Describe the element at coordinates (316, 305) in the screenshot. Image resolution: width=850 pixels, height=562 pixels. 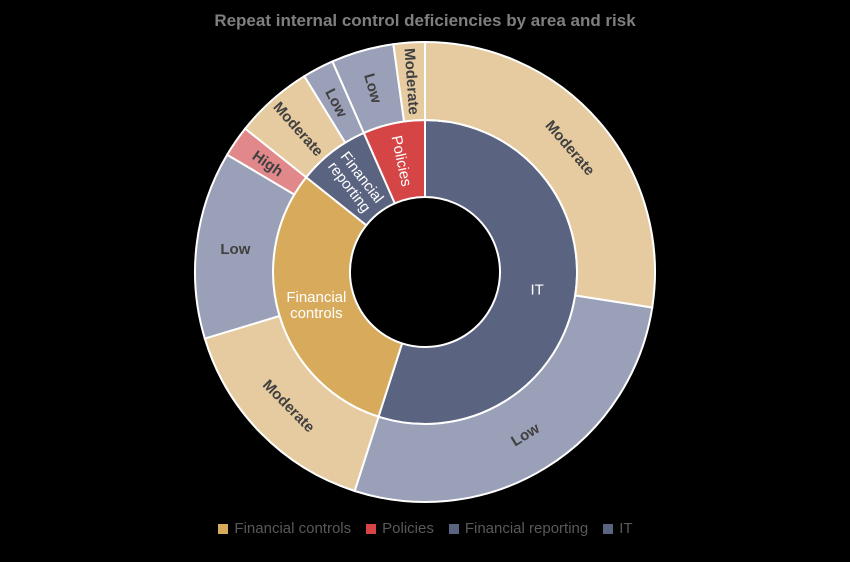
I see `inner-label-financial-controls: Financial controls` at that location.